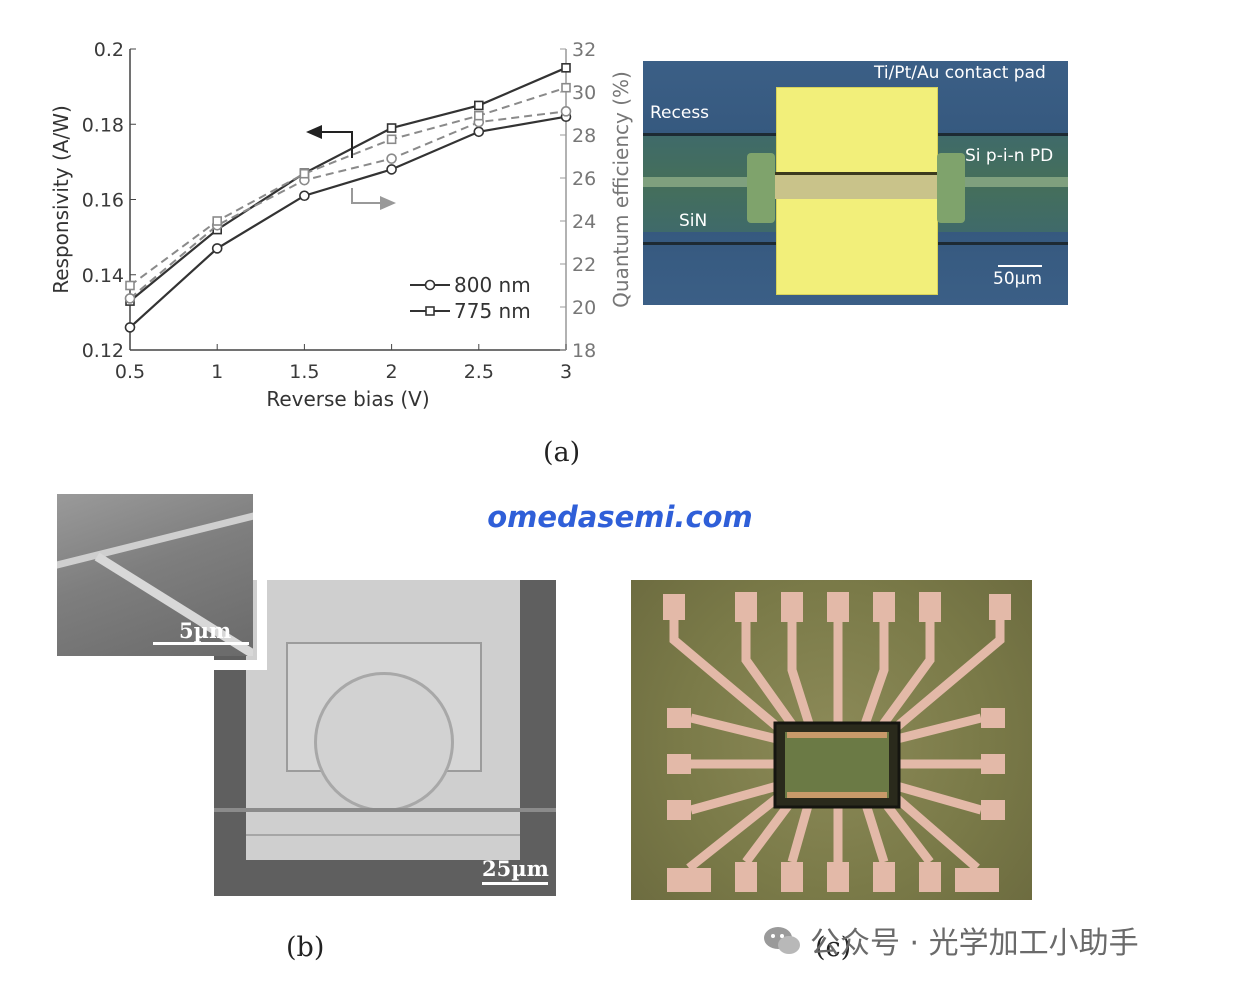 The height and width of the screenshot is (989, 1237). I want to click on chip-traces, so click(837, 742).